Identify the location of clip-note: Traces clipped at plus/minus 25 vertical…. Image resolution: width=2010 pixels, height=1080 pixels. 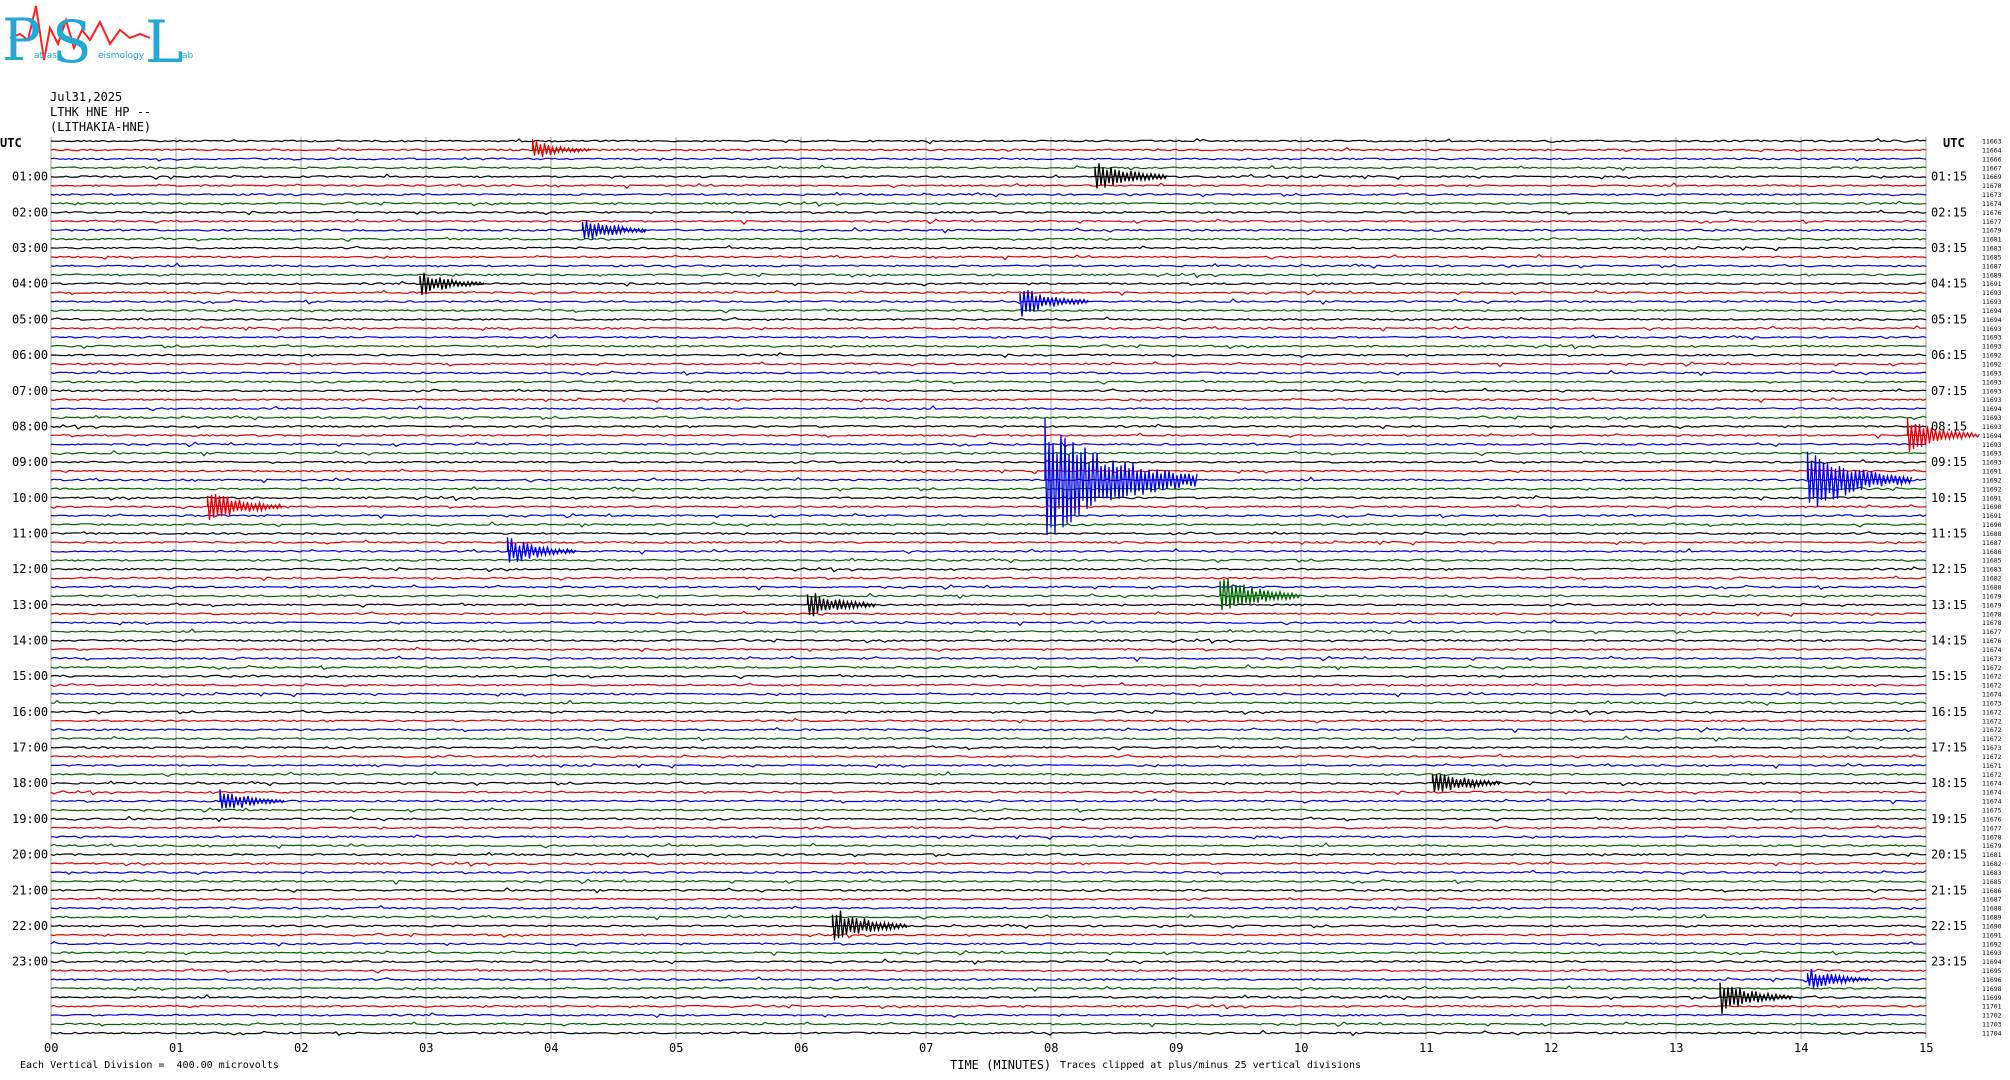
(1211, 1065).